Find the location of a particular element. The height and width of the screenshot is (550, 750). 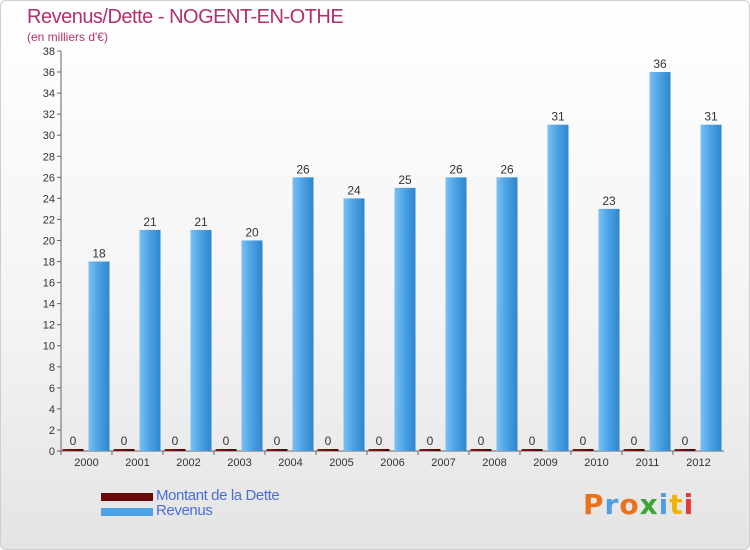

y-tick-label: 12 is located at coordinates (49, 326).